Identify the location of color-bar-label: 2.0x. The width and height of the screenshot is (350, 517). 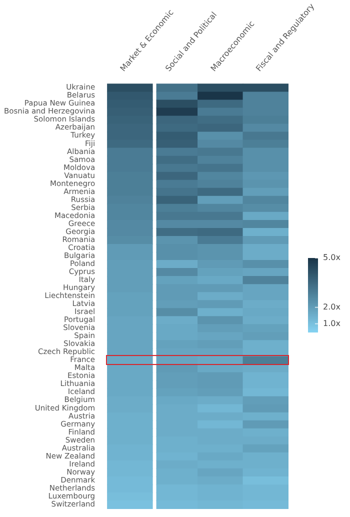
(332, 307).